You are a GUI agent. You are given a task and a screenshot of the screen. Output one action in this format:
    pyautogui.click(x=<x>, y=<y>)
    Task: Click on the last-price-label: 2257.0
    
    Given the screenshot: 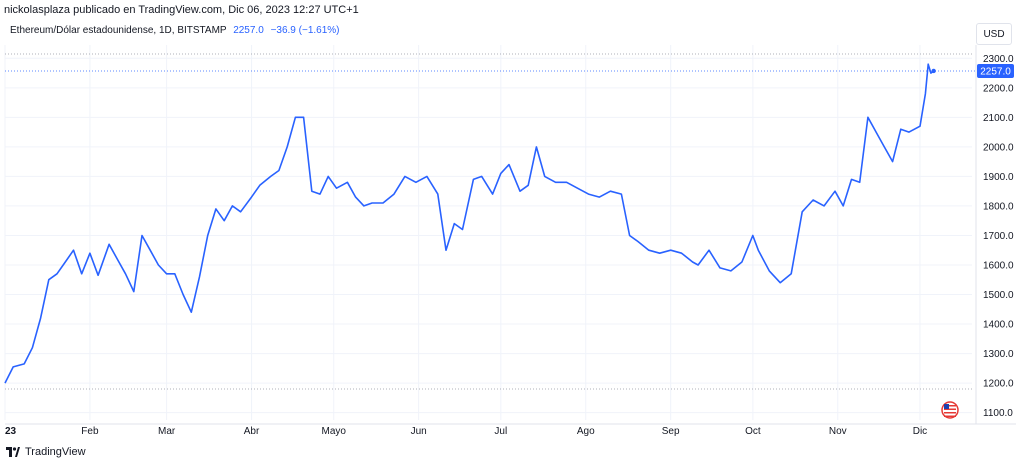 What is the action you would take?
    pyautogui.click(x=995, y=71)
    